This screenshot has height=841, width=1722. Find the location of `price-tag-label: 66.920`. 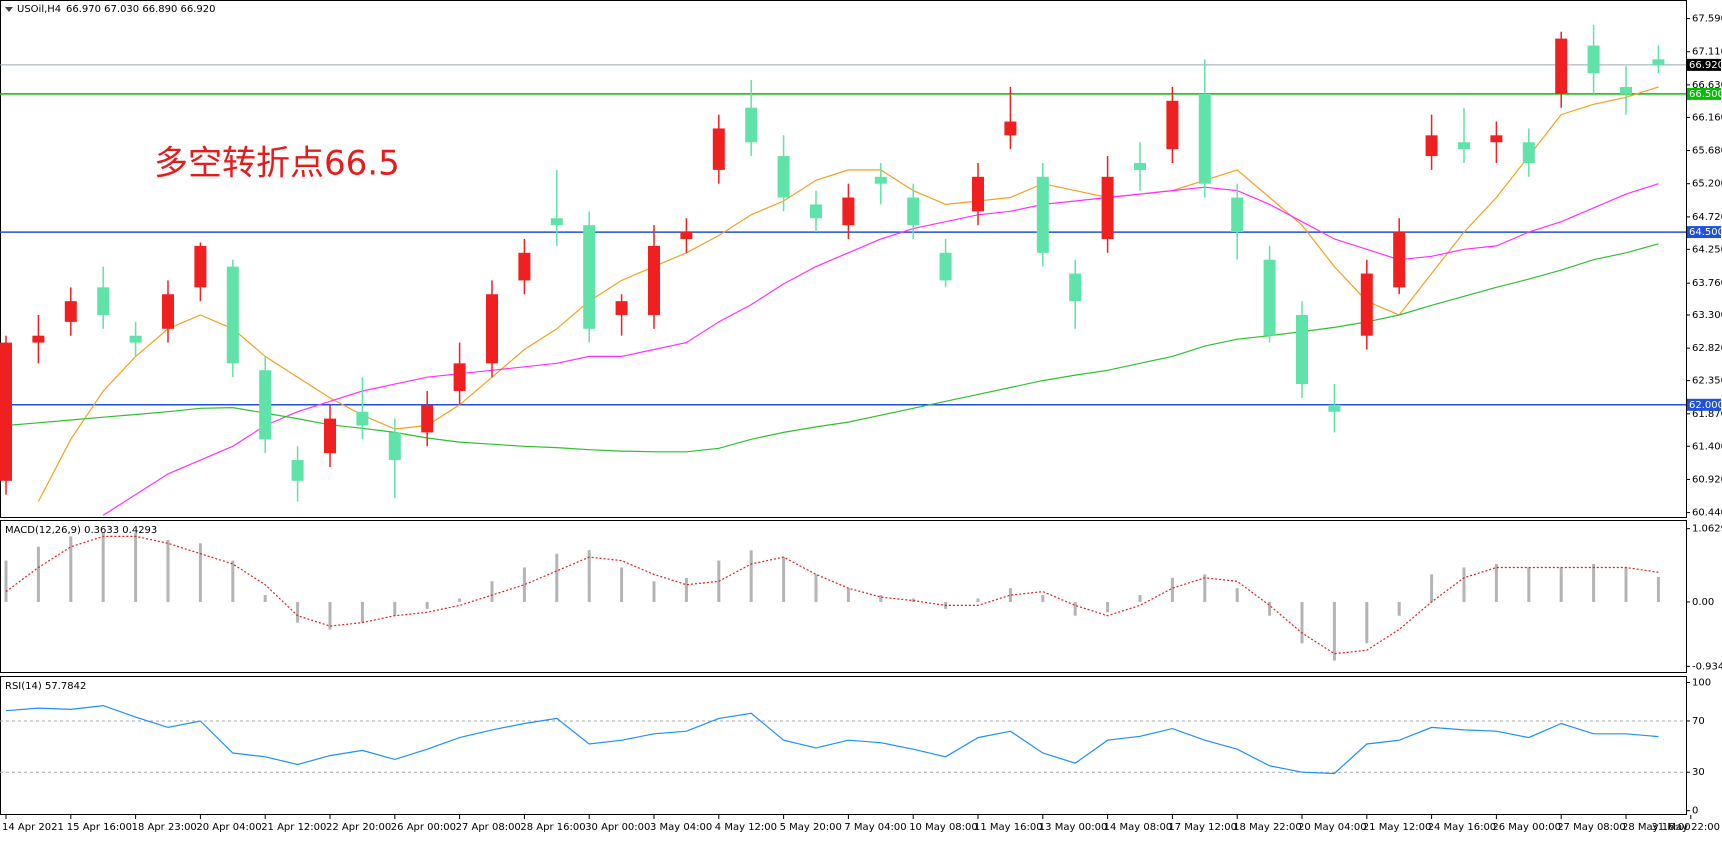

price-tag-label: 66.920 is located at coordinates (1705, 65).